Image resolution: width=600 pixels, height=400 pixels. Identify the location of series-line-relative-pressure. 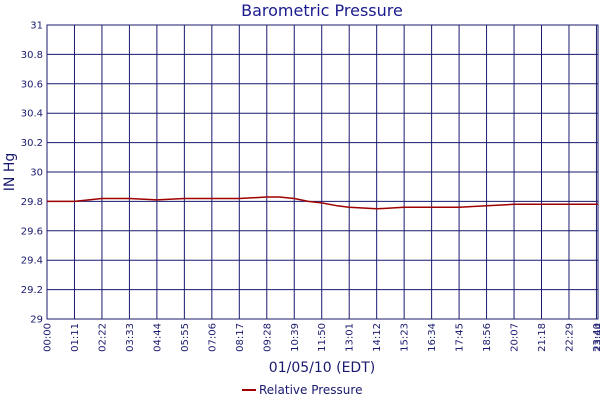
(322, 203).